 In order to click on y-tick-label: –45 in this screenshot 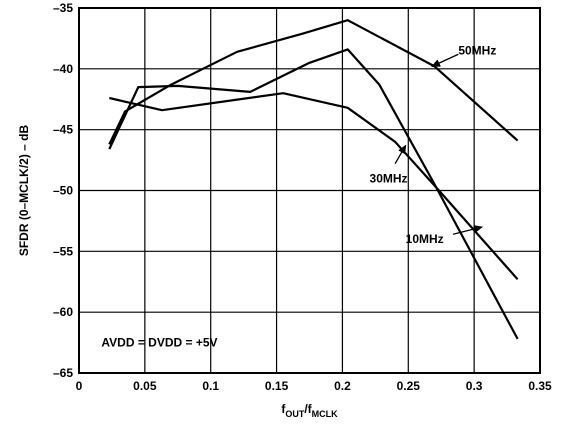, I will do `click(63, 130)`.